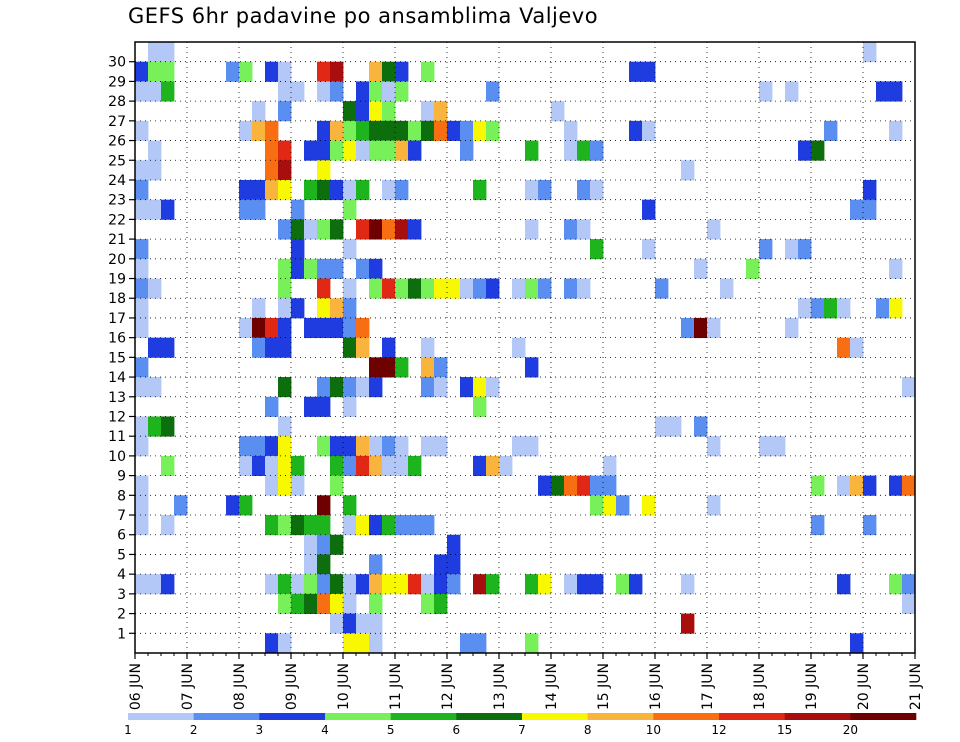 The height and width of the screenshot is (742, 960). Describe the element at coordinates (344, 686) in the screenshot. I see `x-tick-label: 10 JUN` at that location.